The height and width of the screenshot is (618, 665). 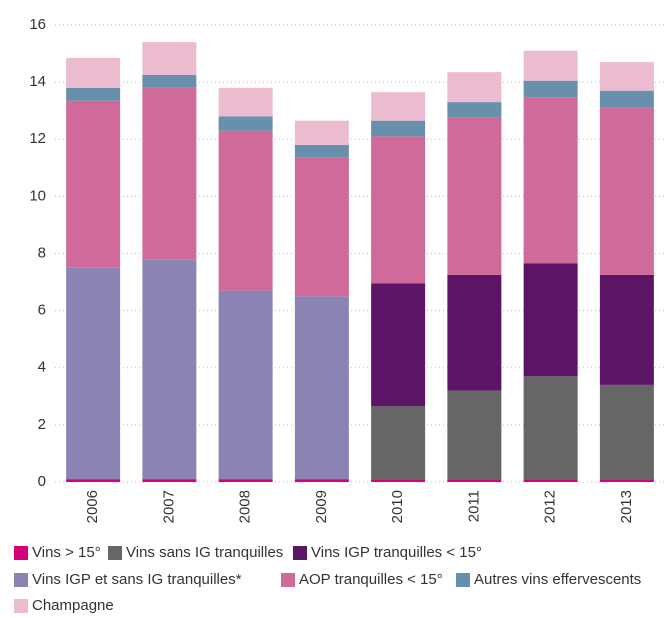 I want to click on legend-label: Vins IGP tranquilles < 15°, so click(x=396, y=552).